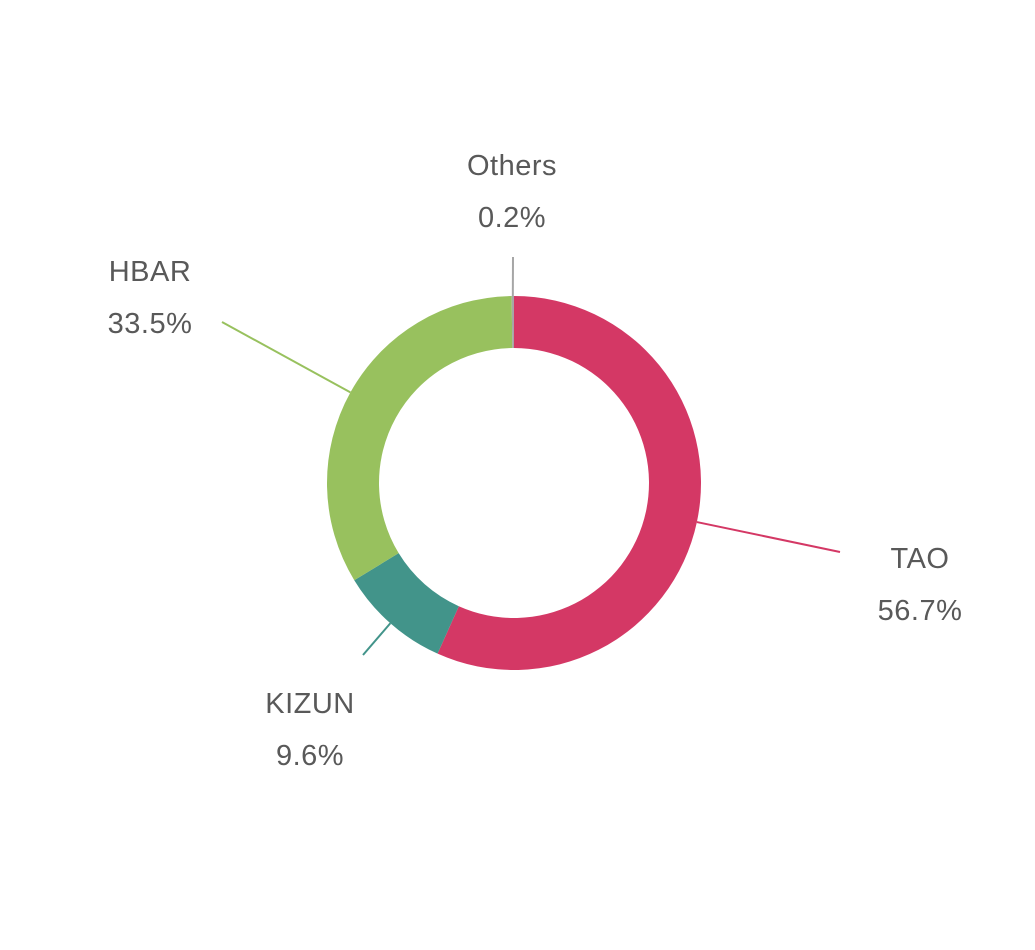 This screenshot has width=1035, height=950. I want to click on slice-value-kizun: 9.6%, so click(310, 756).